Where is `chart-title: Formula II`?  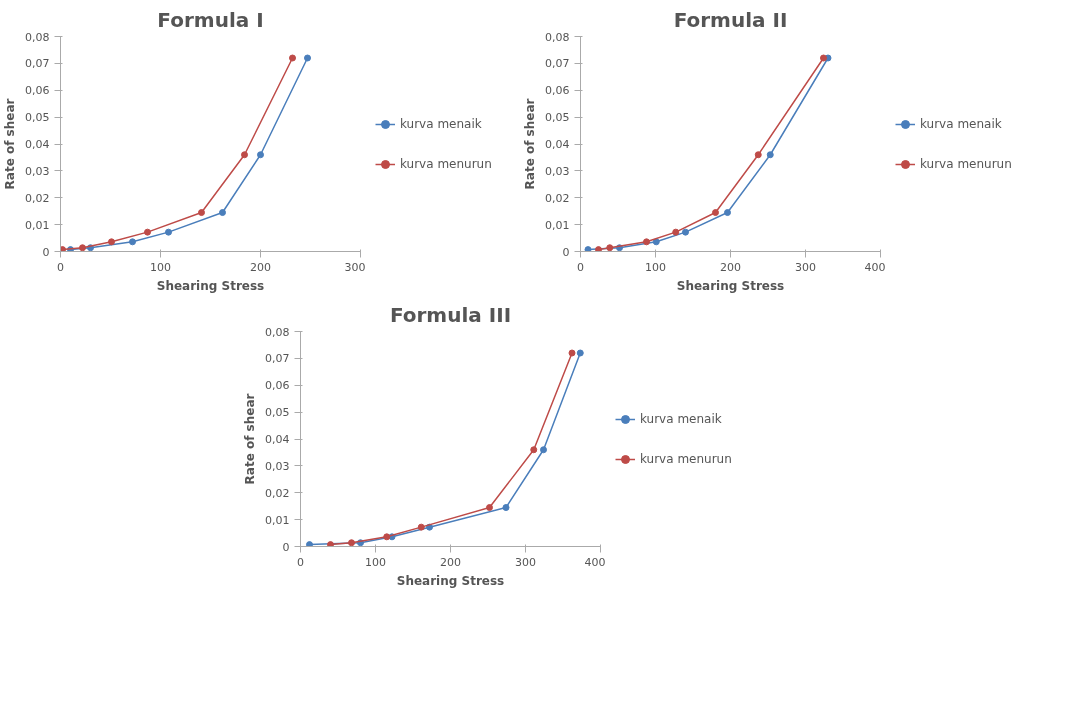
chart-title: Formula II is located at coordinates (730, 19).